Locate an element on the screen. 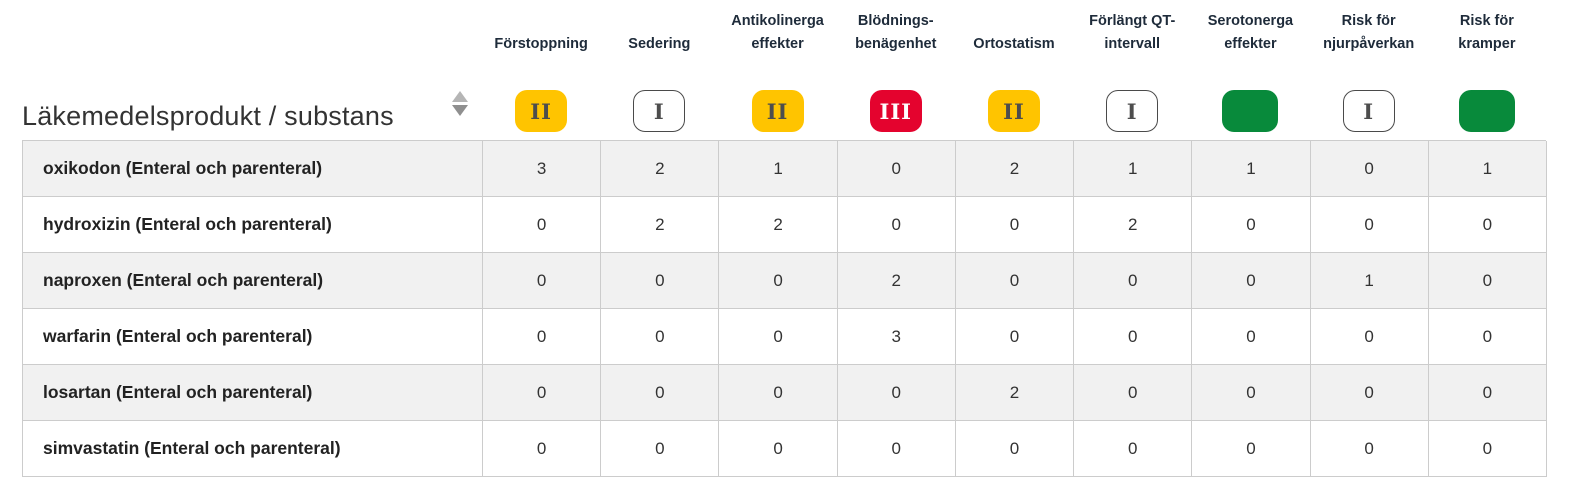 The width and height of the screenshot is (1580, 493). table-title-cell: Läkemedelsprodukt / substans is located at coordinates (252, 115).